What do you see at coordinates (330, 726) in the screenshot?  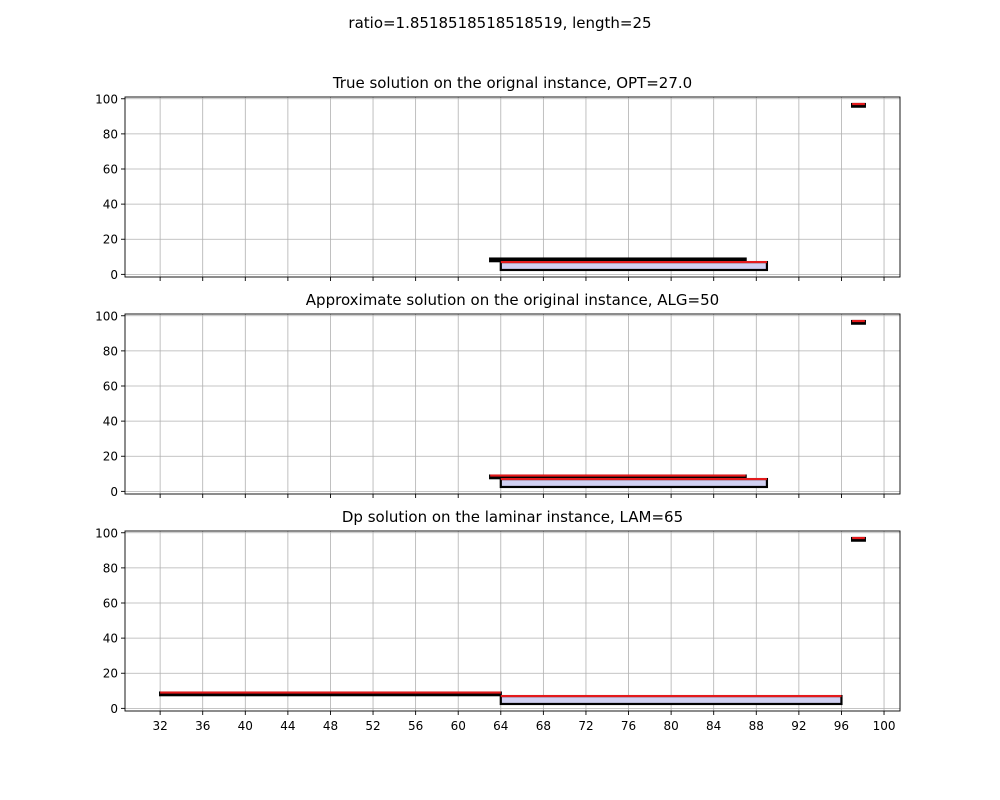 I see `x-tick-label: 48` at bounding box center [330, 726].